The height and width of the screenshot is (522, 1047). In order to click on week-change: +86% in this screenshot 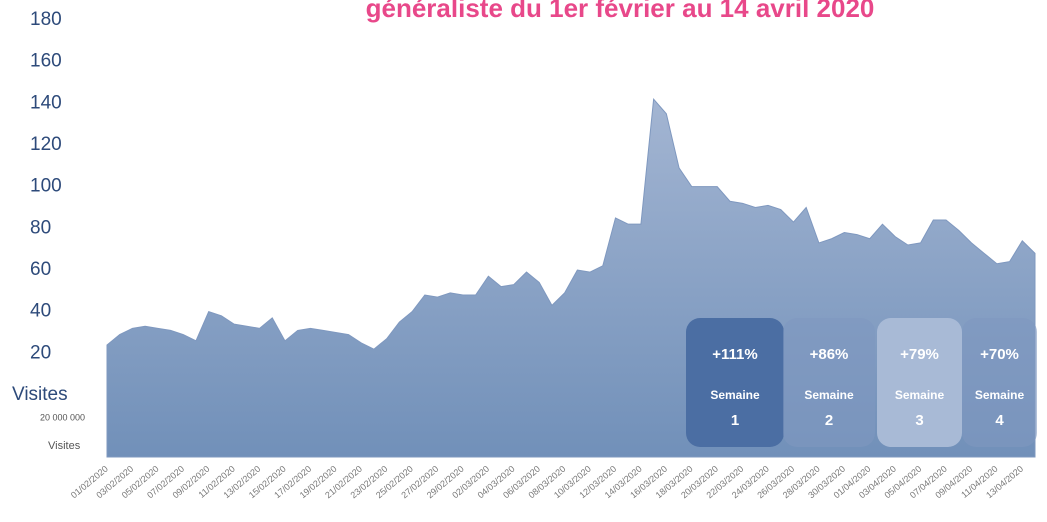, I will do `click(829, 354)`.